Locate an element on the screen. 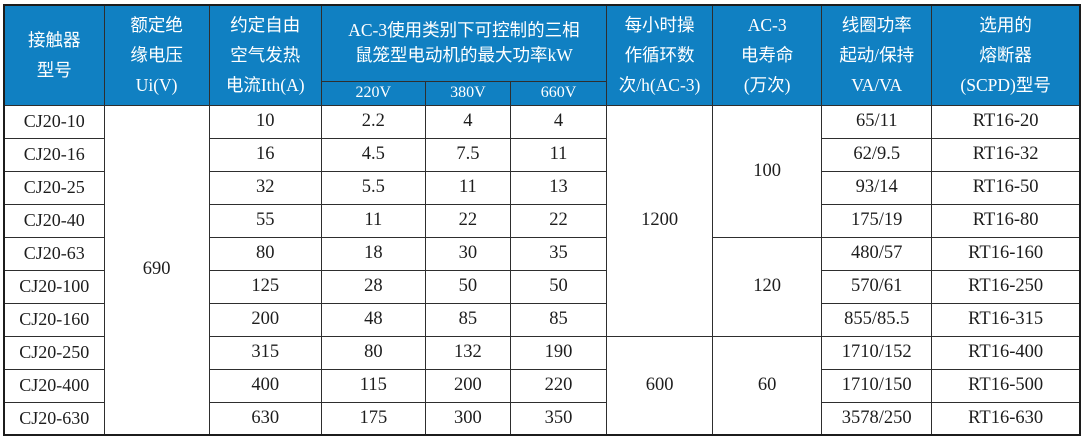  header-380v: 380V is located at coordinates (467, 93).